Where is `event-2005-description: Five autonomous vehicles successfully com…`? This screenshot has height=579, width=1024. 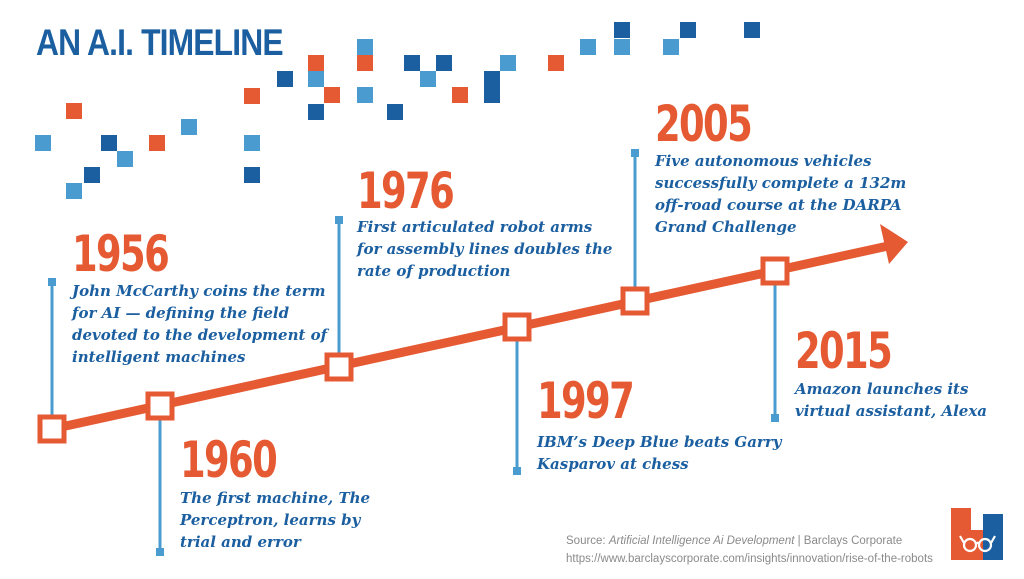 event-2005-description: Five autonomous vehicles successfully com… is located at coordinates (781, 194).